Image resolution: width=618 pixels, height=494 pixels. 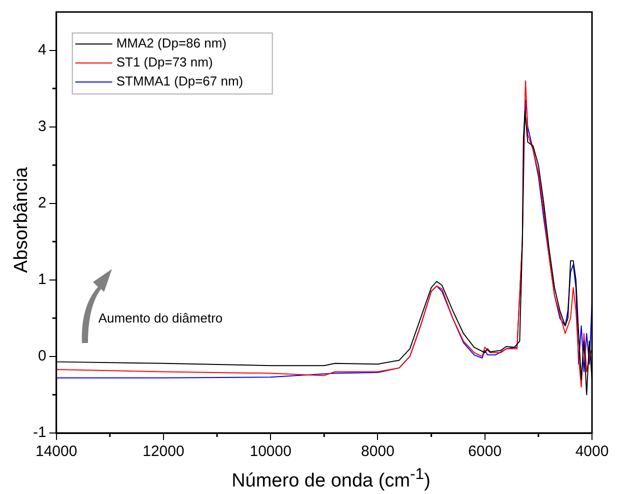 I want to click on x-tick-label: 4000, so click(x=592, y=451).